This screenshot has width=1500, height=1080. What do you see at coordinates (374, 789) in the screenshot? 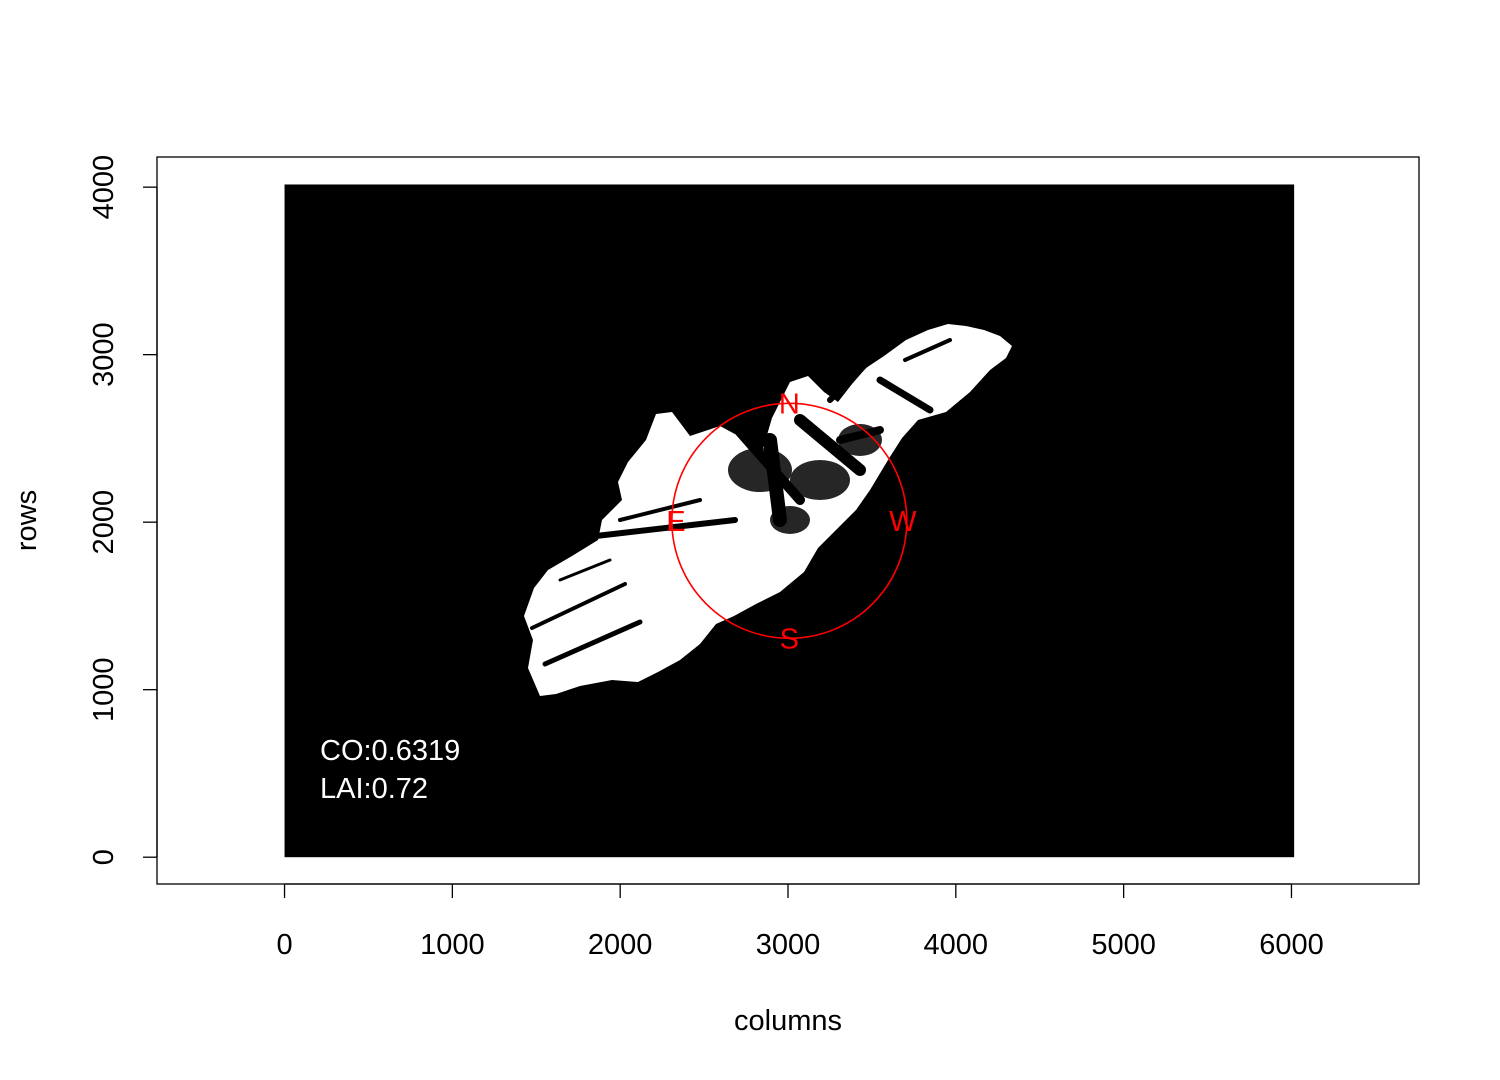
I see `lai-label: LAI:0.72` at bounding box center [374, 789].